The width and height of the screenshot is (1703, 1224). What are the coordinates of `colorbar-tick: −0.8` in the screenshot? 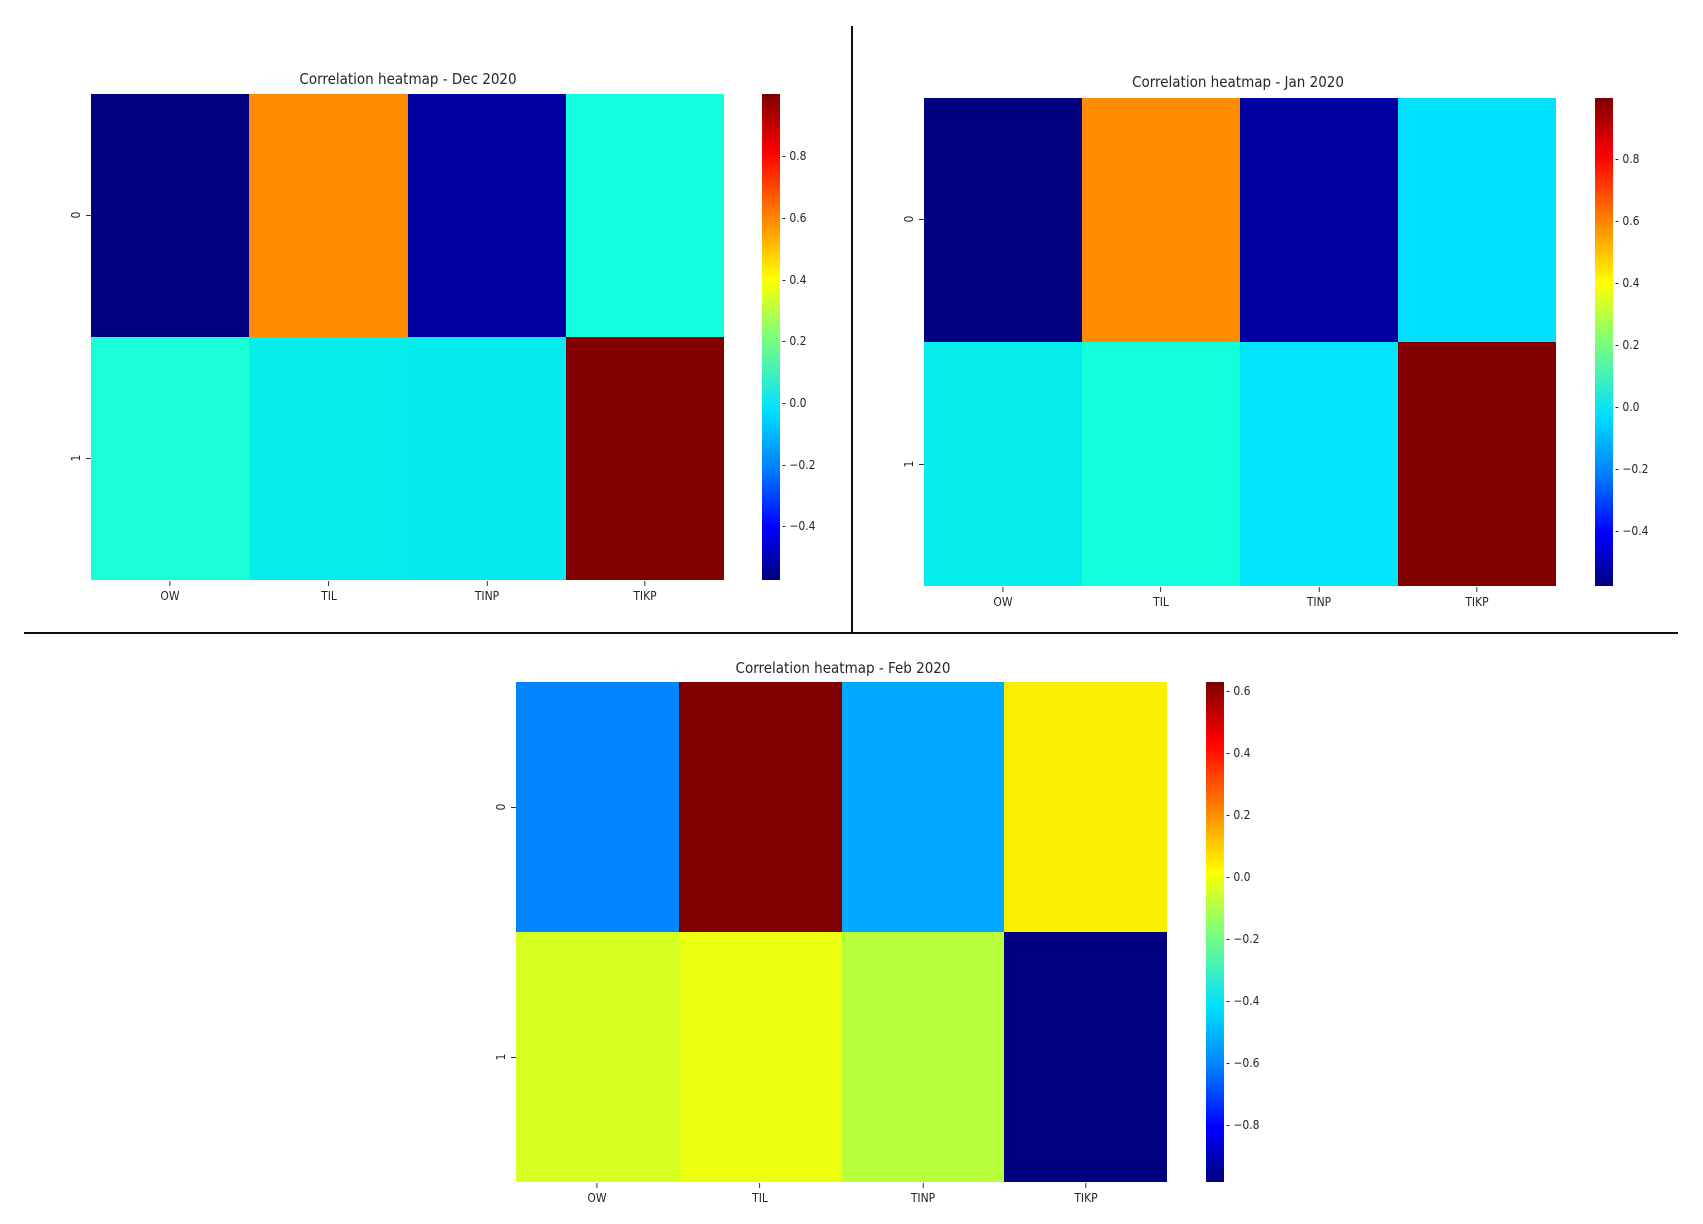 It's located at (1242, 1125).